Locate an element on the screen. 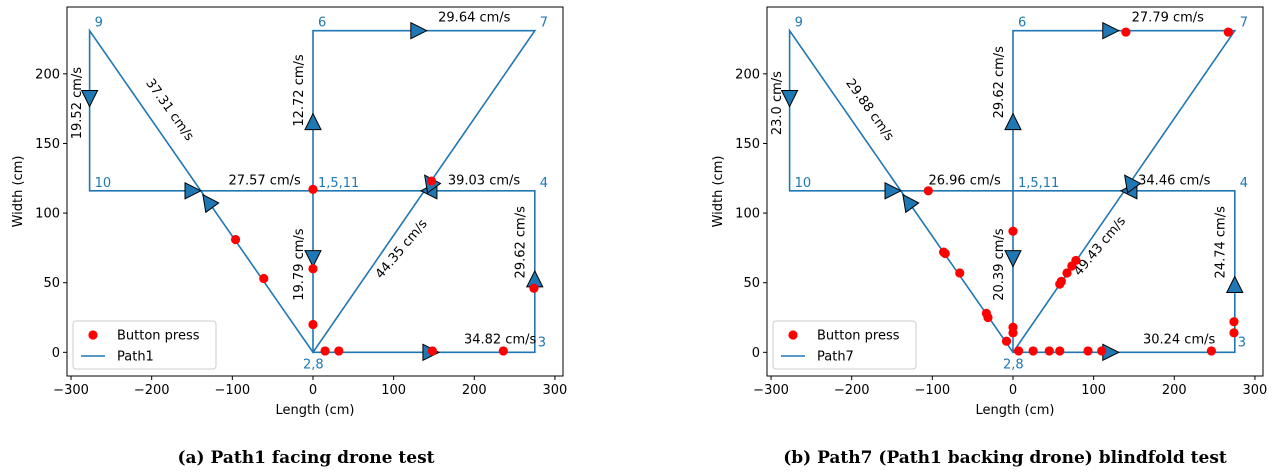  segment-speed-label: 29.88 cm/s is located at coordinates (869, 110).